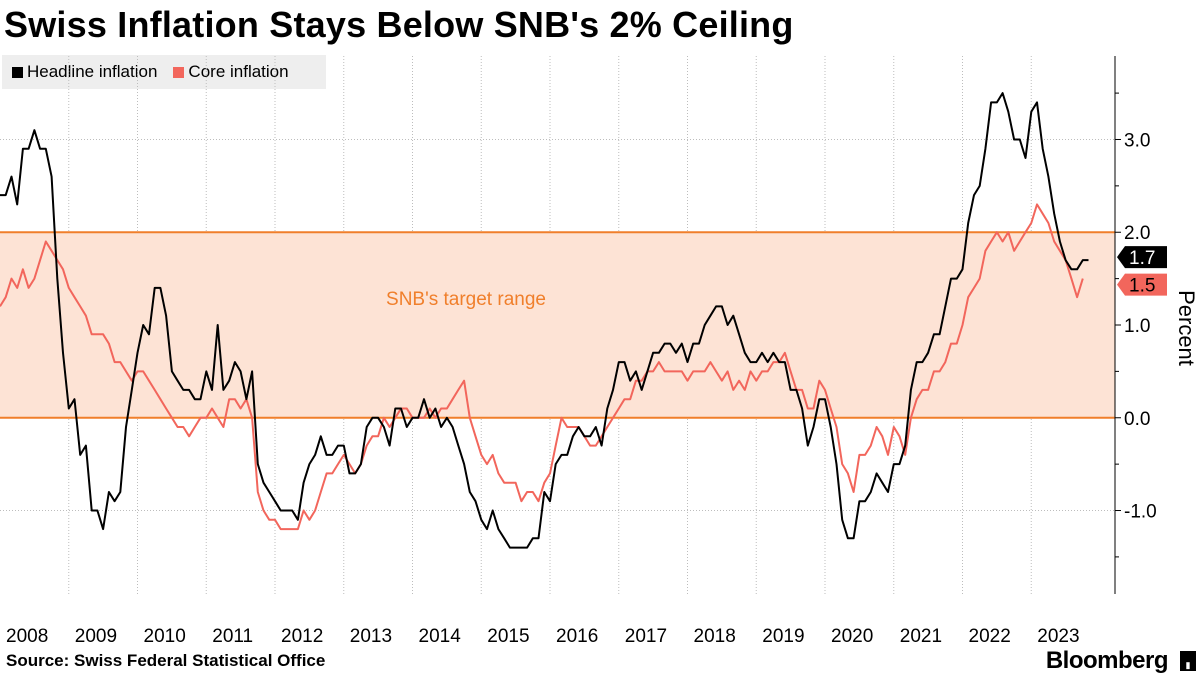  I want to click on legend-item-headline: Headline inflation, so click(84, 72).